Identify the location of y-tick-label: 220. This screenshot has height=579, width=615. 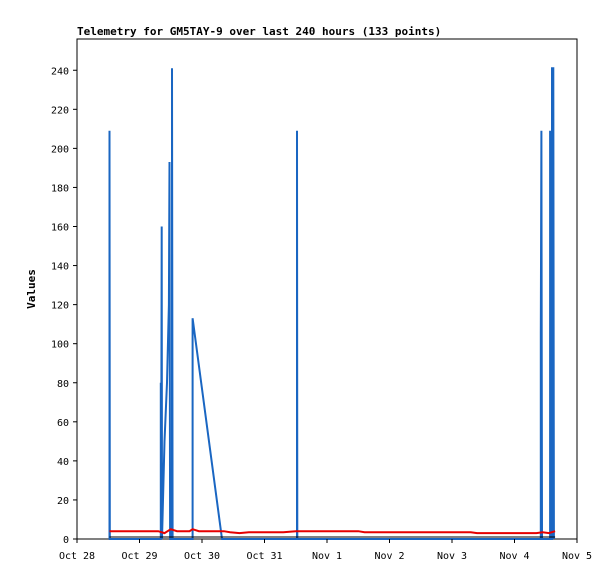
(60, 110).